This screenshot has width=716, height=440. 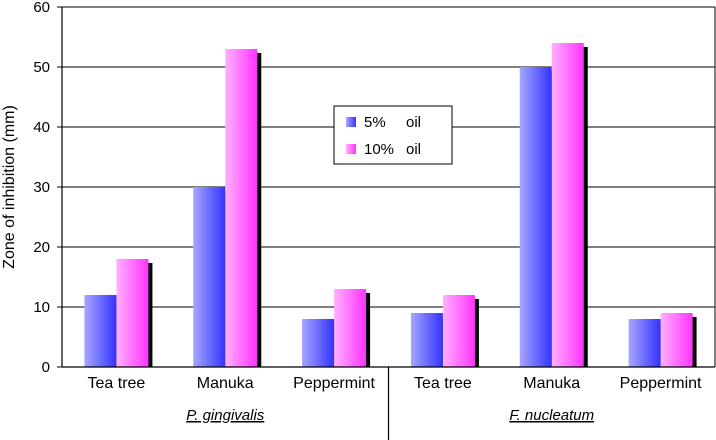 I want to click on legend-swatch-10pct, so click(x=351, y=149).